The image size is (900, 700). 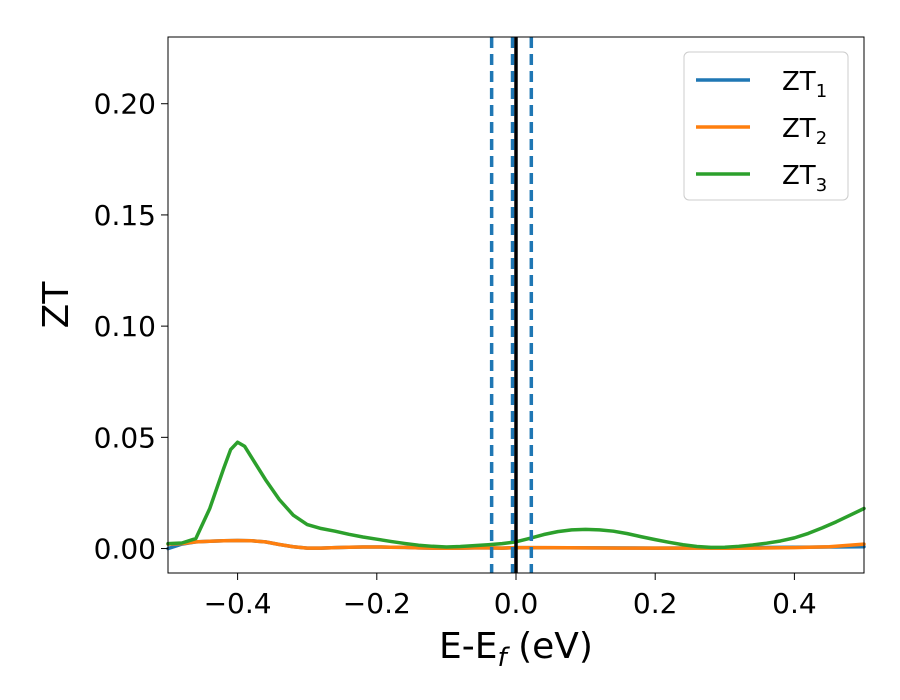 I want to click on legend-label-zt3: ZT3, so click(x=804, y=178).